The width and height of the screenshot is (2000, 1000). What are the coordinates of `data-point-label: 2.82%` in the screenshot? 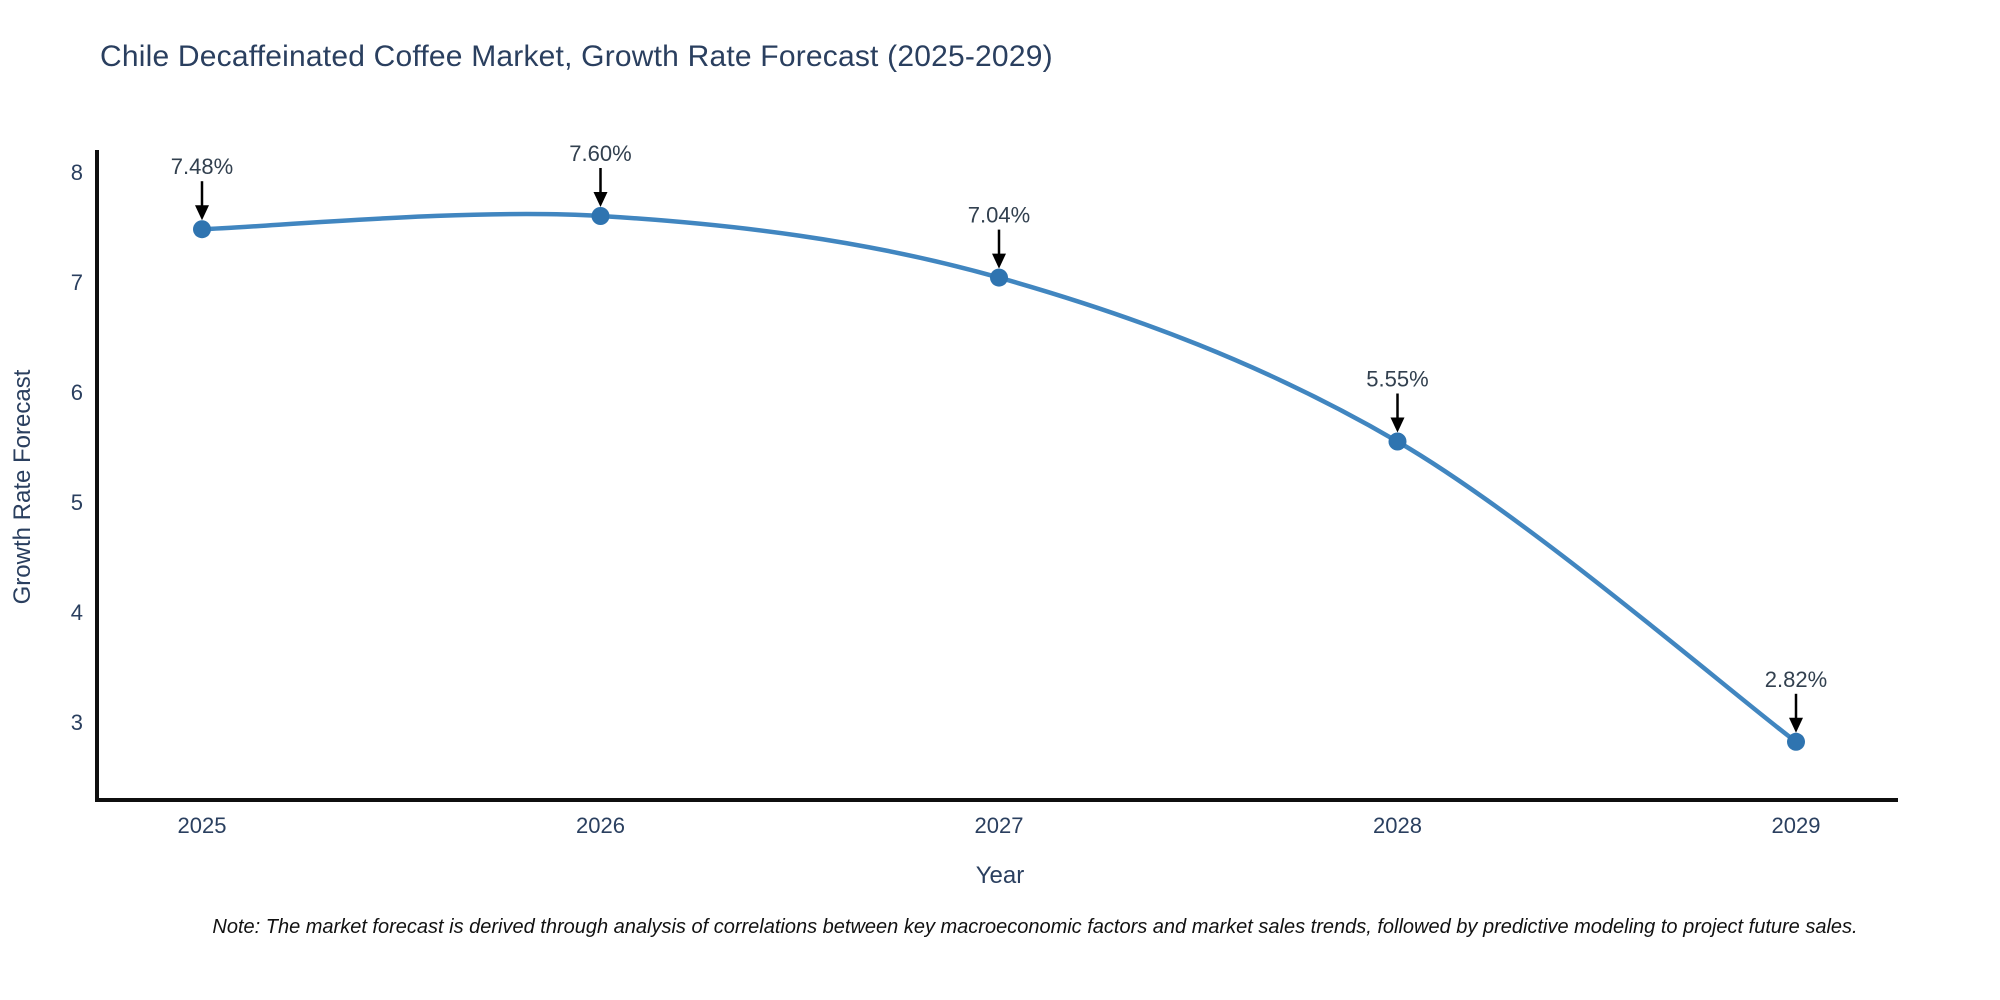 It's located at (1796, 679).